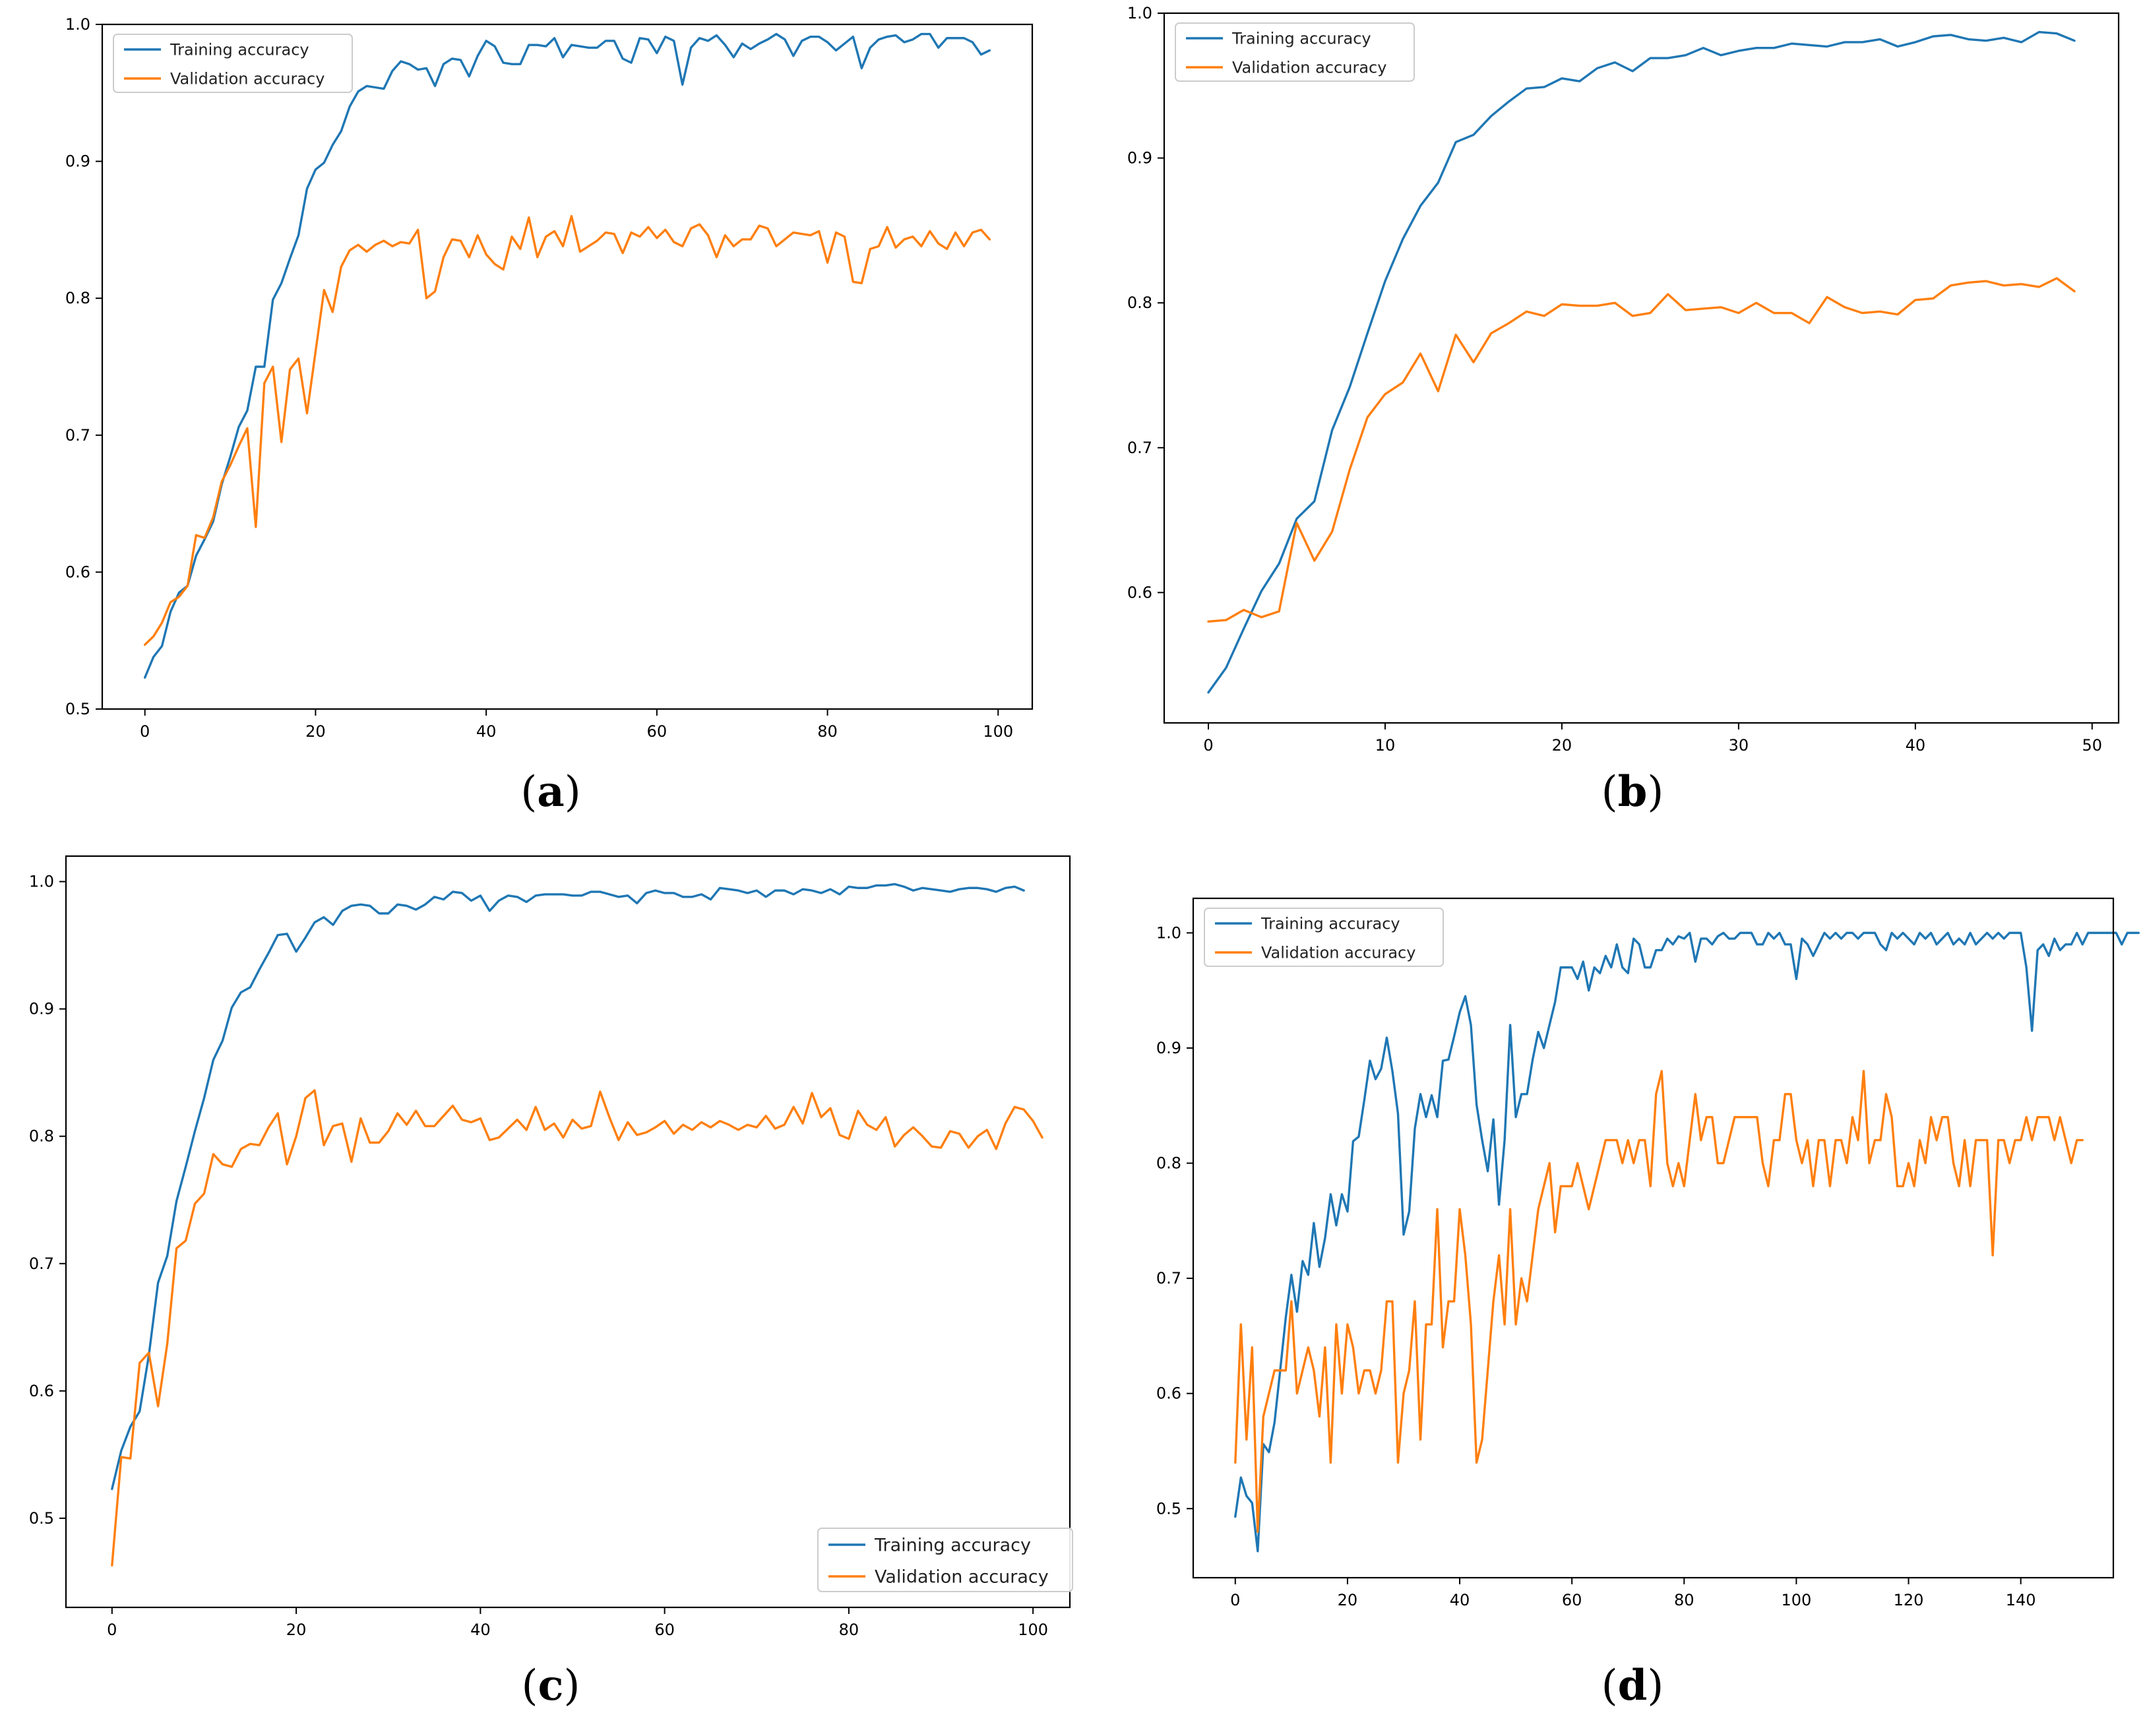 The image size is (2145, 1736). What do you see at coordinates (1641, 450) in the screenshot?
I see `validation-accuracy-line-b` at bounding box center [1641, 450].